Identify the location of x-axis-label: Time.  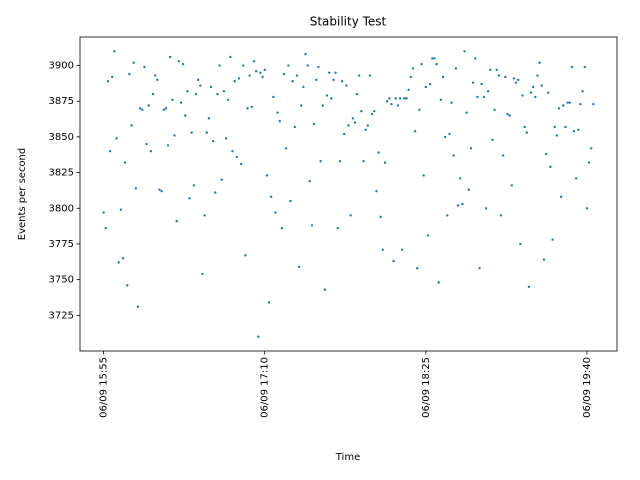
(347, 457).